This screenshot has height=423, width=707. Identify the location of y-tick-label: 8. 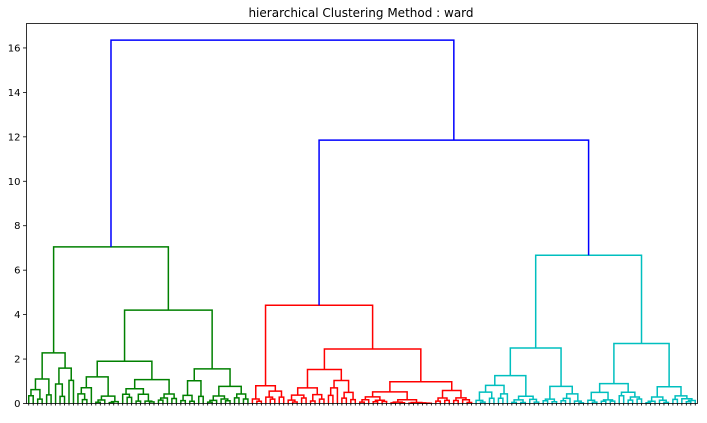
(17, 226).